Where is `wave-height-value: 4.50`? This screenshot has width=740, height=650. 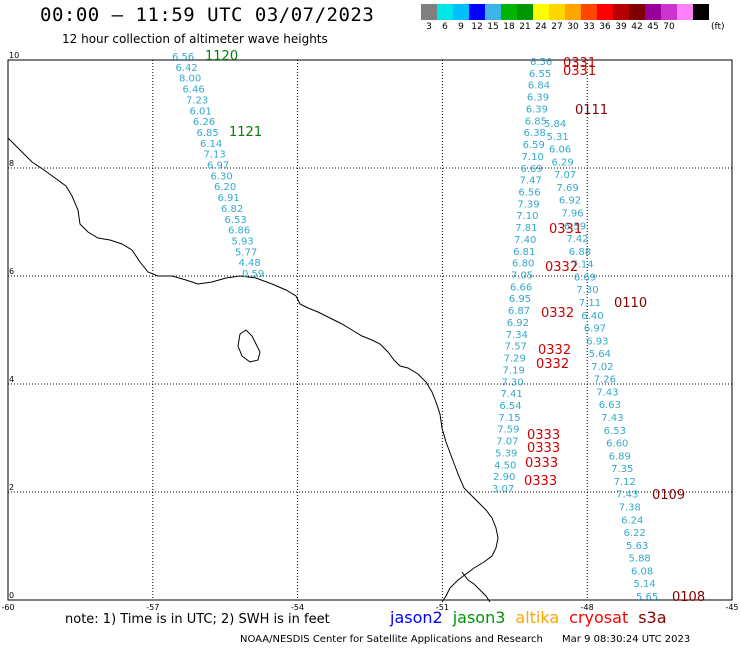 wave-height-value: 4.50 is located at coordinates (505, 465).